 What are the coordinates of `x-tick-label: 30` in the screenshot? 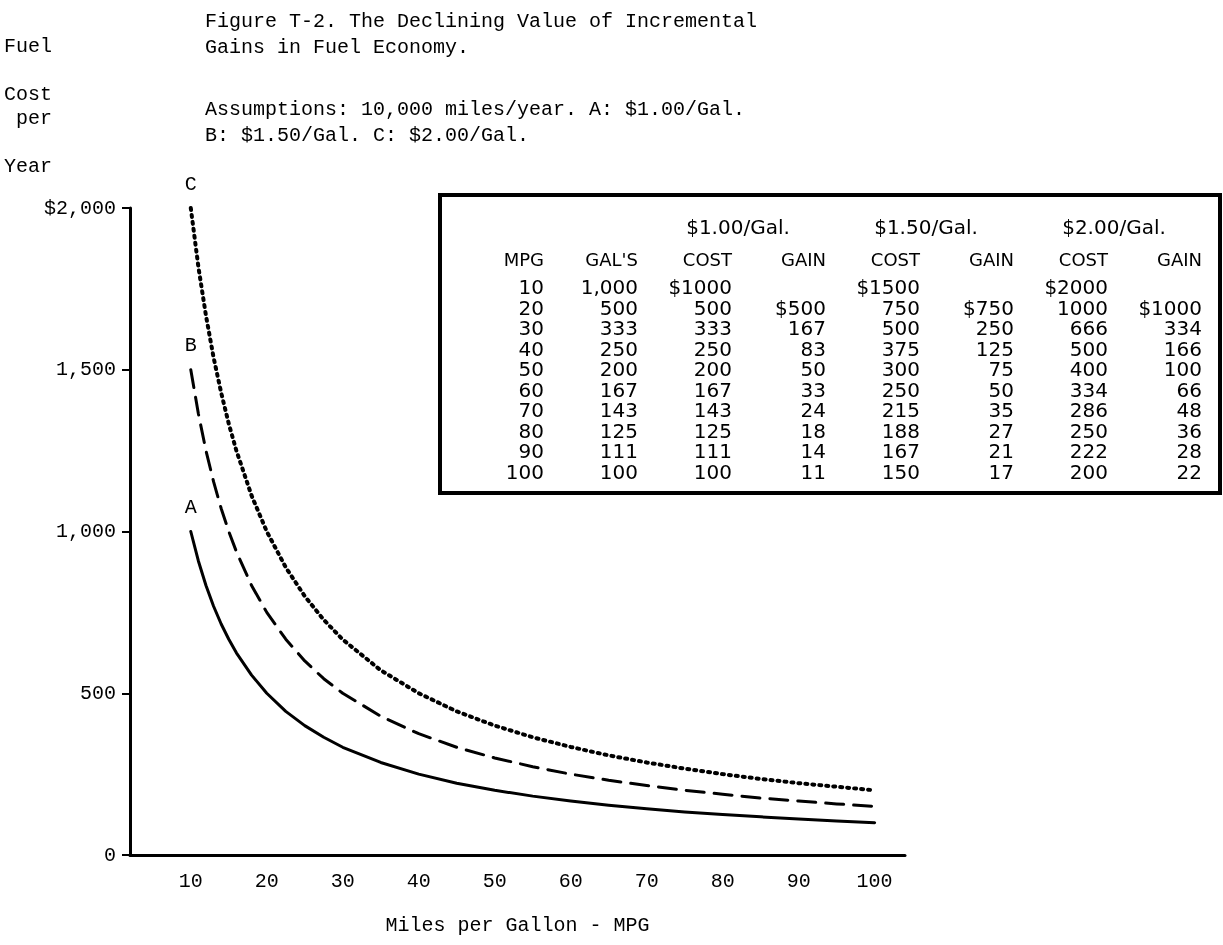 It's located at (342, 881).